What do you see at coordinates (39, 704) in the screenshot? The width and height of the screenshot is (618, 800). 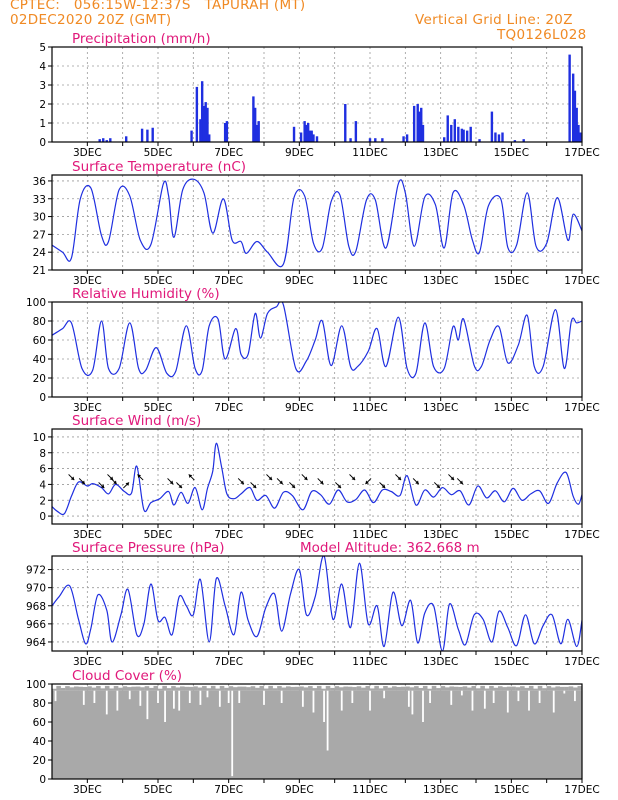 I see `y-tick-label: 80` at bounding box center [39, 704].